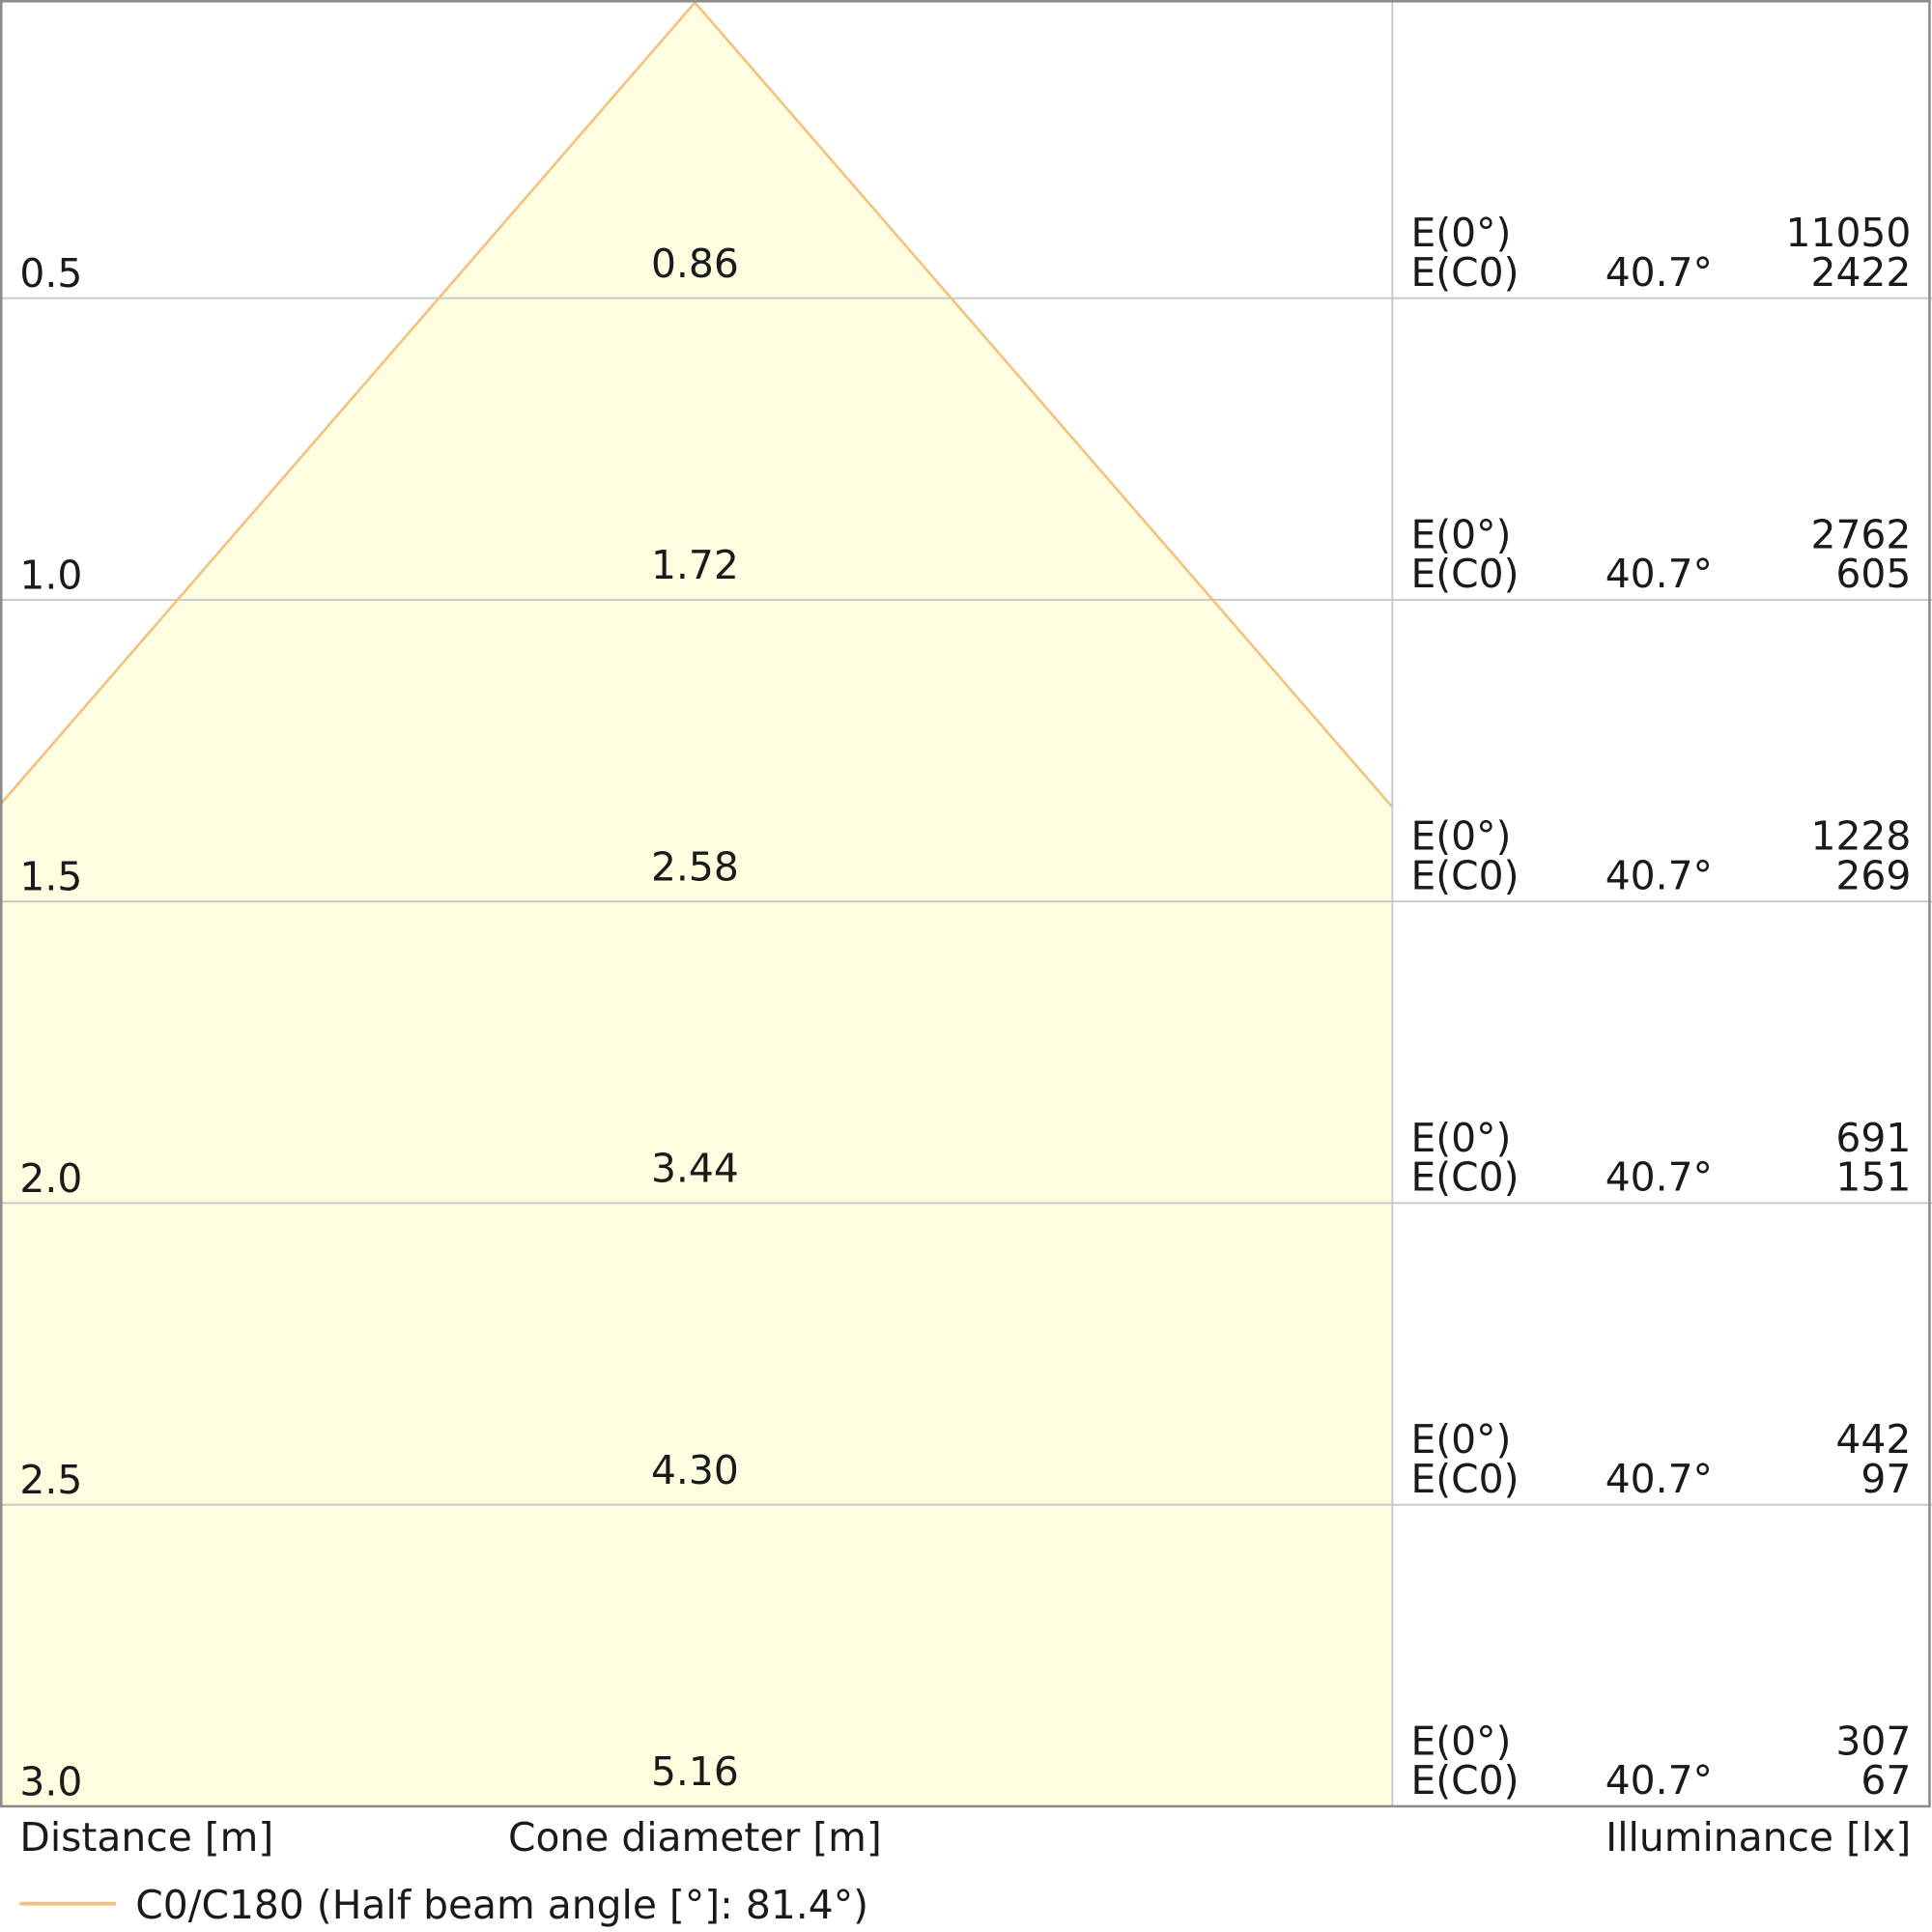 The image size is (1932, 1932). I want to click on legend-label: C0/C180 (Half beam angle [°]: 81.4°), so click(502, 1905).